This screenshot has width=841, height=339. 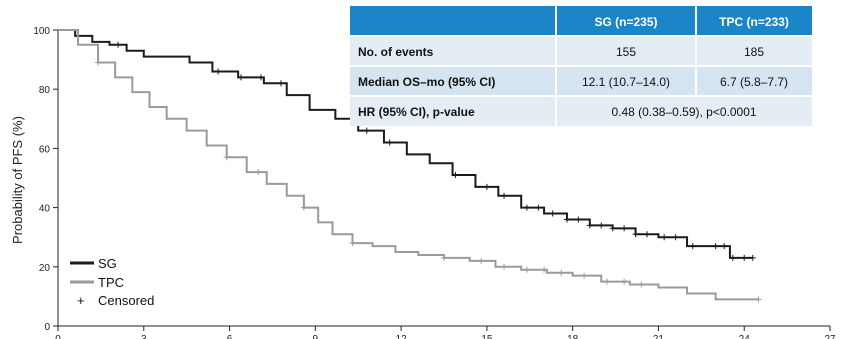 I want to click on x-tick-label: 18, so click(x=573, y=336).